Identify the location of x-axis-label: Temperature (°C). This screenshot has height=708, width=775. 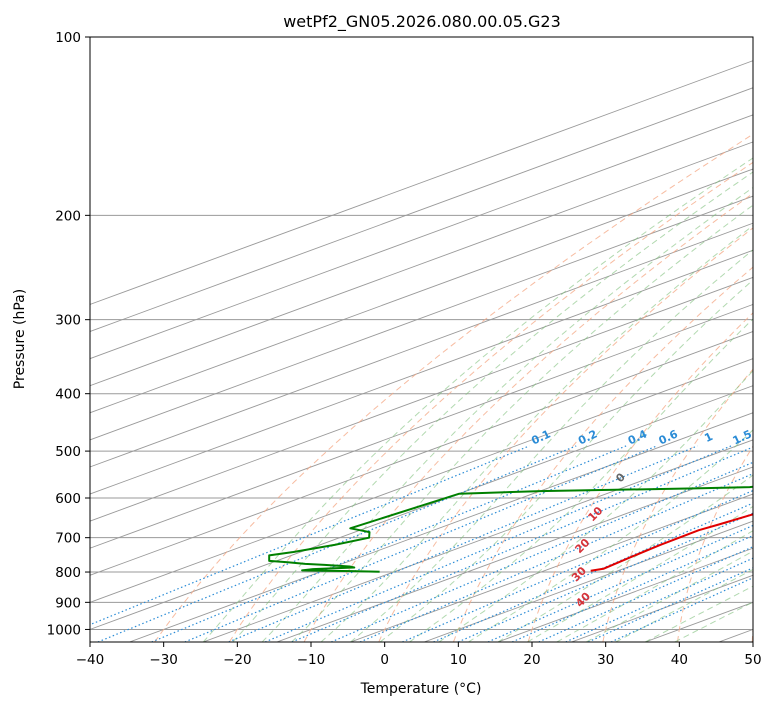
(421, 689).